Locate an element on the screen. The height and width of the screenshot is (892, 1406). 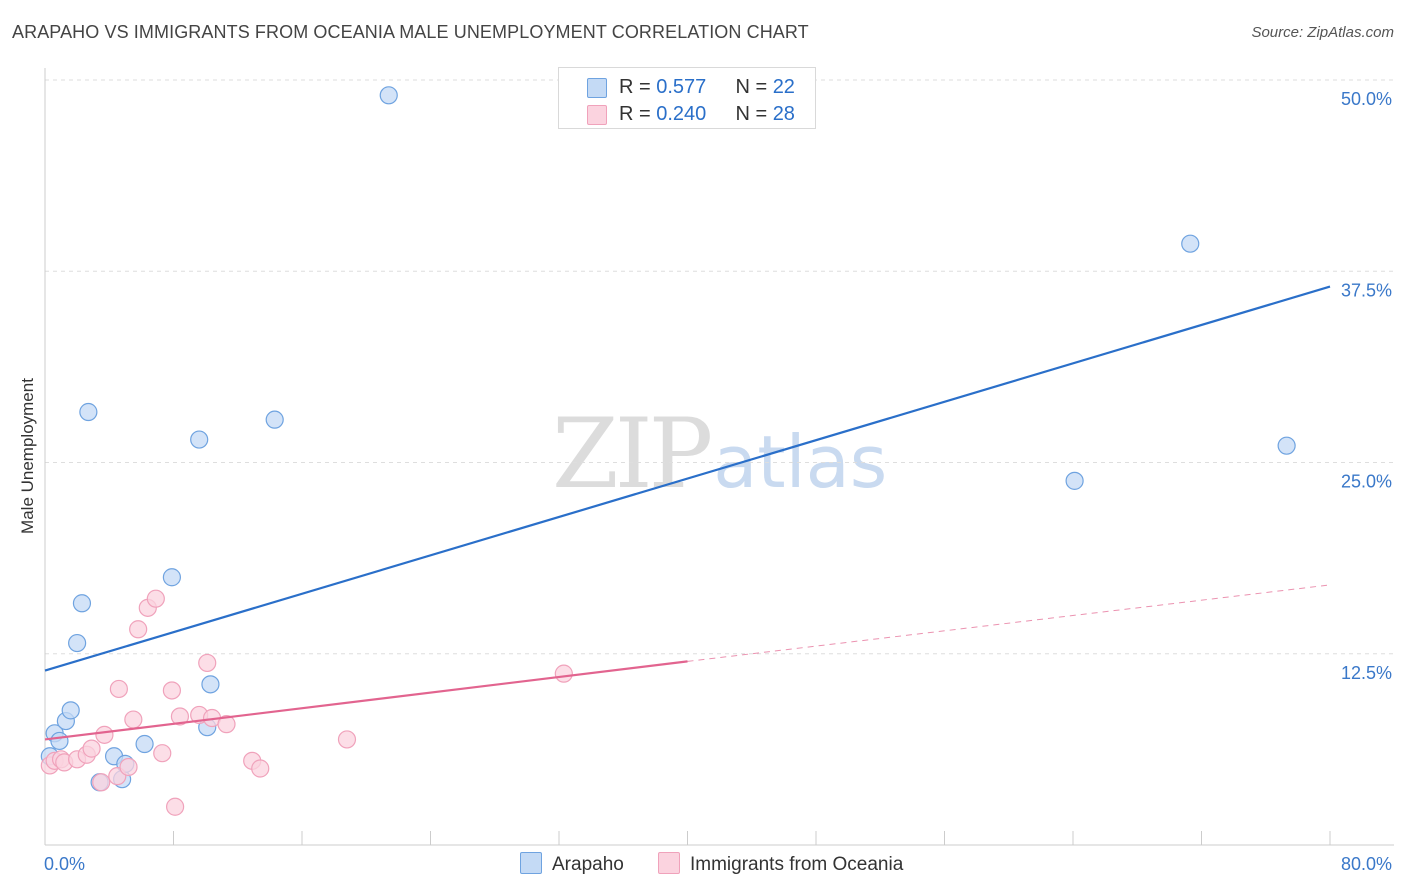
oceania-swatch is located at coordinates (597, 115).